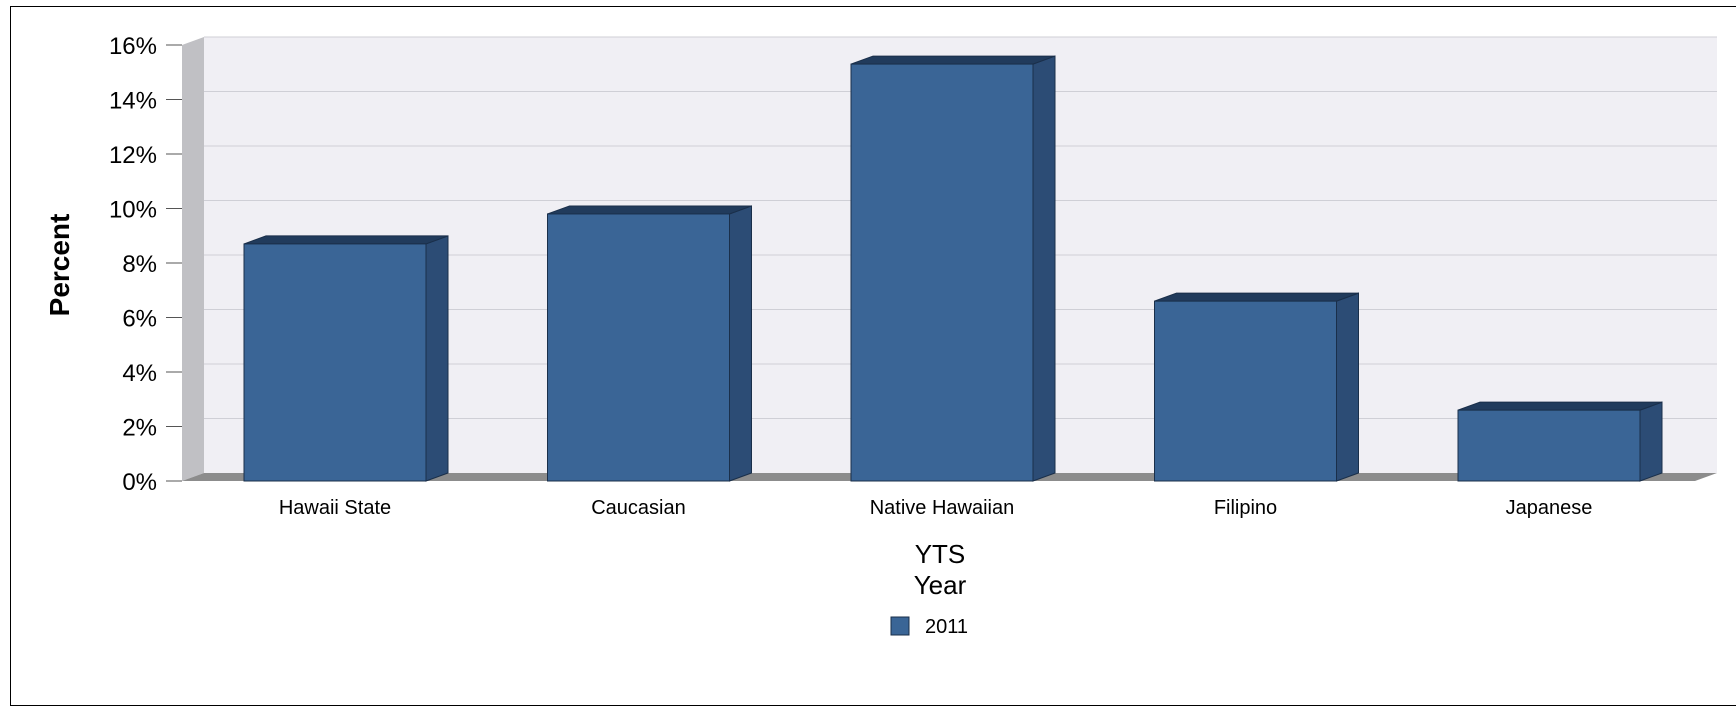 Image resolution: width=1736 pixels, height=706 pixels. What do you see at coordinates (139, 264) in the screenshot?
I see `y-tick-label: 8%` at bounding box center [139, 264].